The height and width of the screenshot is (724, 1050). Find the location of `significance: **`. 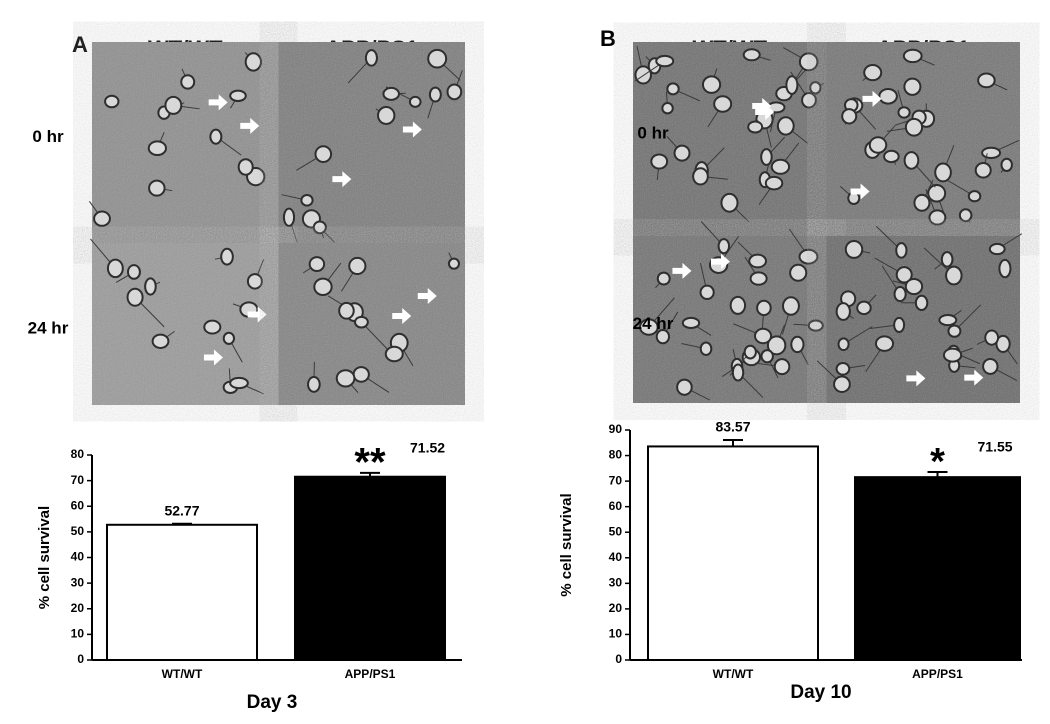

significance: ** is located at coordinates (370, 462).